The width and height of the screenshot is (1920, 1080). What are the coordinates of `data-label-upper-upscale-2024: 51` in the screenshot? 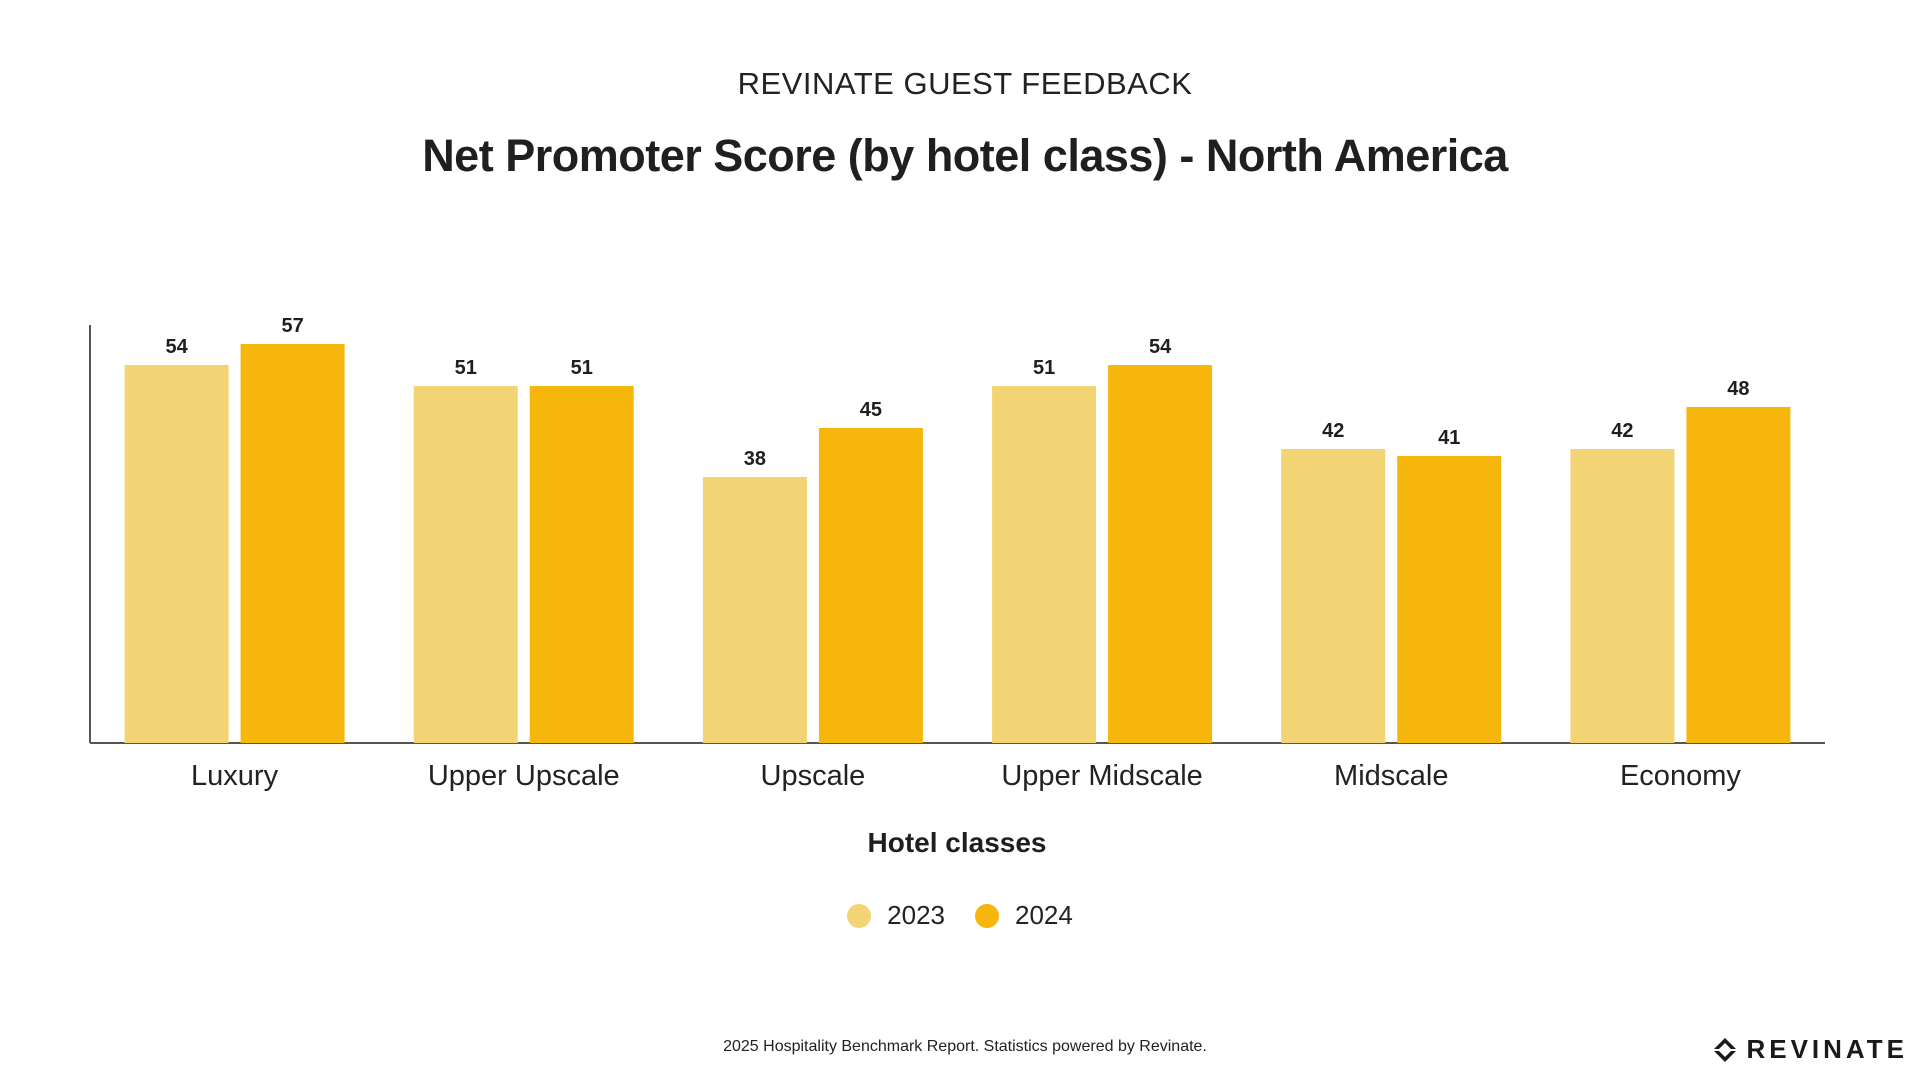 It's located at (582, 368).